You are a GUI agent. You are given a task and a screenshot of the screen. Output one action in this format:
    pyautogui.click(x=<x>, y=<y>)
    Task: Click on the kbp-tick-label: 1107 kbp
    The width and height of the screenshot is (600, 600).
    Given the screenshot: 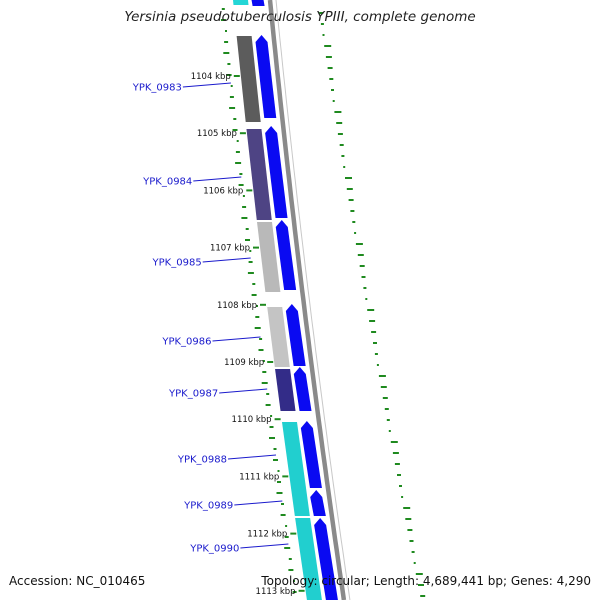 What is the action you would take?
    pyautogui.click(x=230, y=249)
    